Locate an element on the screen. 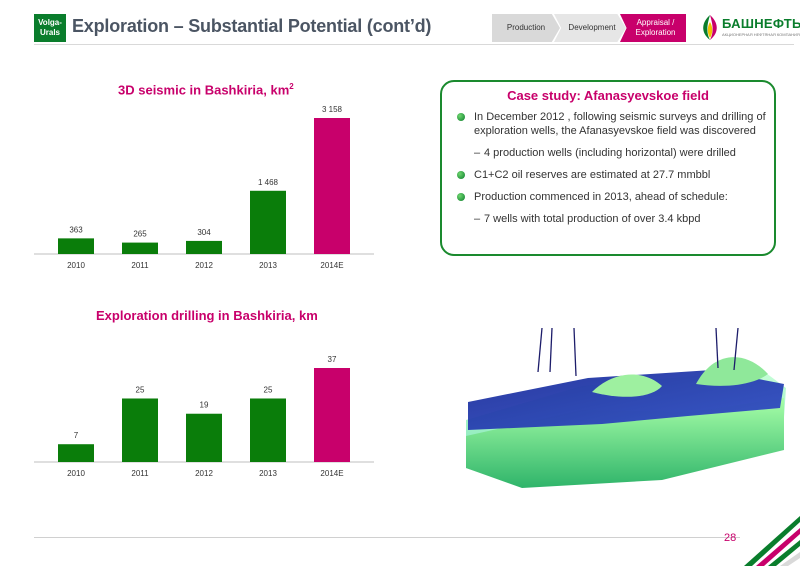 This screenshot has height=566, width=800. region-badge: Volga- Urals is located at coordinates (50, 28).